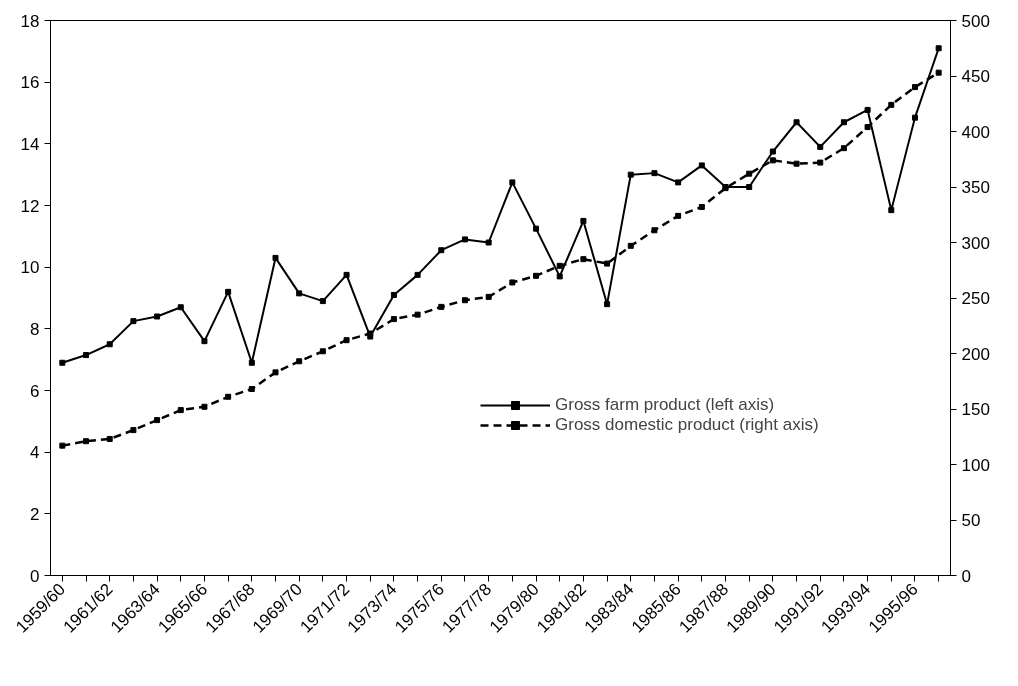 The image size is (1018, 686). Describe the element at coordinates (35, 576) in the screenshot. I see `y-tick-label: 0` at that location.